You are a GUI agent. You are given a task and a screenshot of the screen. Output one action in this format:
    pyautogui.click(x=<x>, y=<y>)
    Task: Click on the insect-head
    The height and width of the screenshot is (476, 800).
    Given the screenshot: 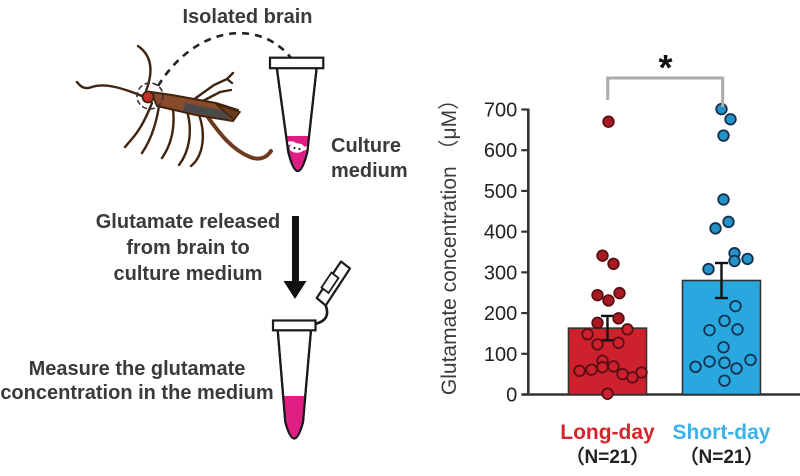 What is the action you would take?
    pyautogui.click(x=148, y=97)
    